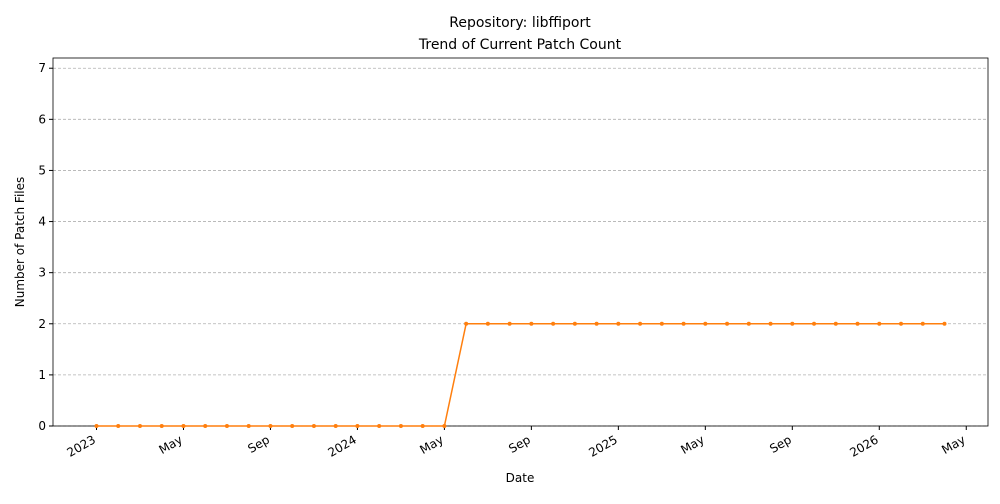 The width and height of the screenshot is (1000, 504). I want to click on x-tick-label: 2024, so click(341, 445).